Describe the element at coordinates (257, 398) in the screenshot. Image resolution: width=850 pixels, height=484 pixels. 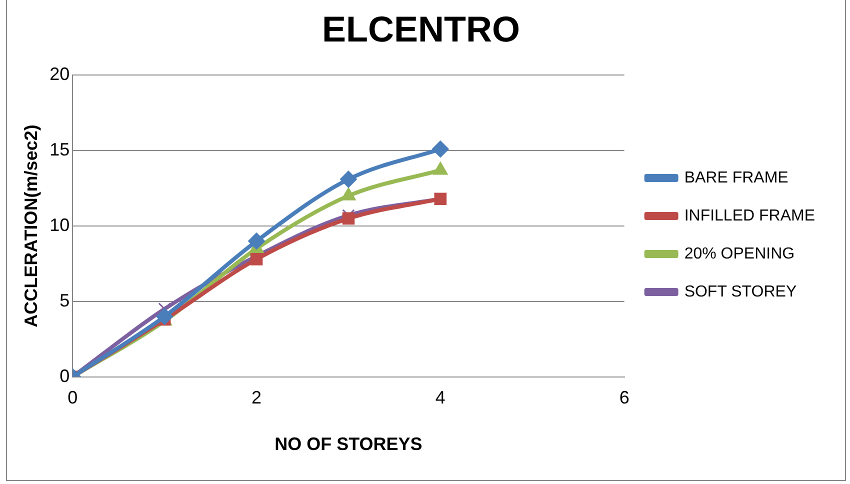
I see `x-tick-label: 2` at that location.